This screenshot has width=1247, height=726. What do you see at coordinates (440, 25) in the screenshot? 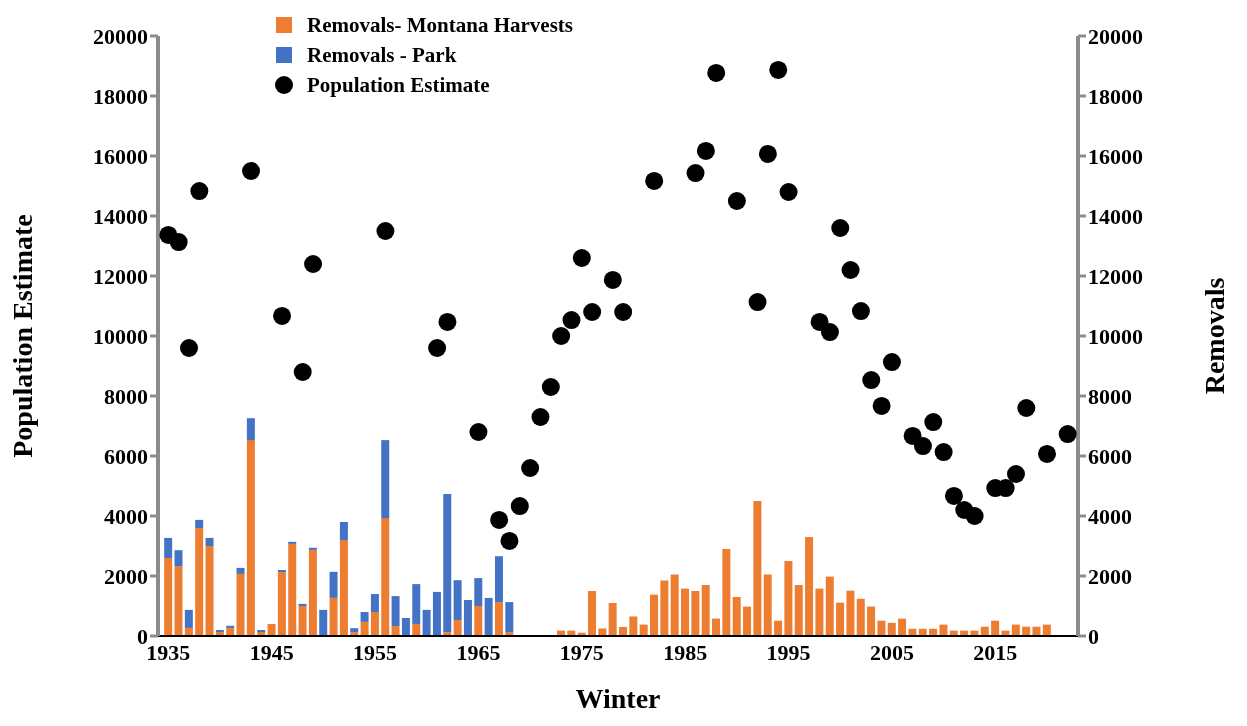
I see `legend-label: Removals- Montana Harvests` at bounding box center [440, 25].